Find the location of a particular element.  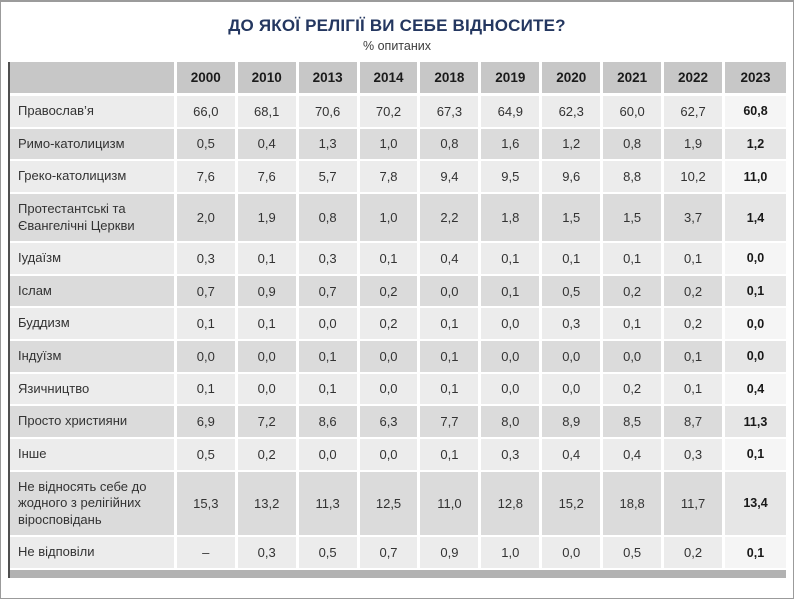

table-row: Не відповіли –0,3 0,5 0,7 0,9 1,0 0,0 0,5 0,2 0,1 is located at coordinates (398, 553).